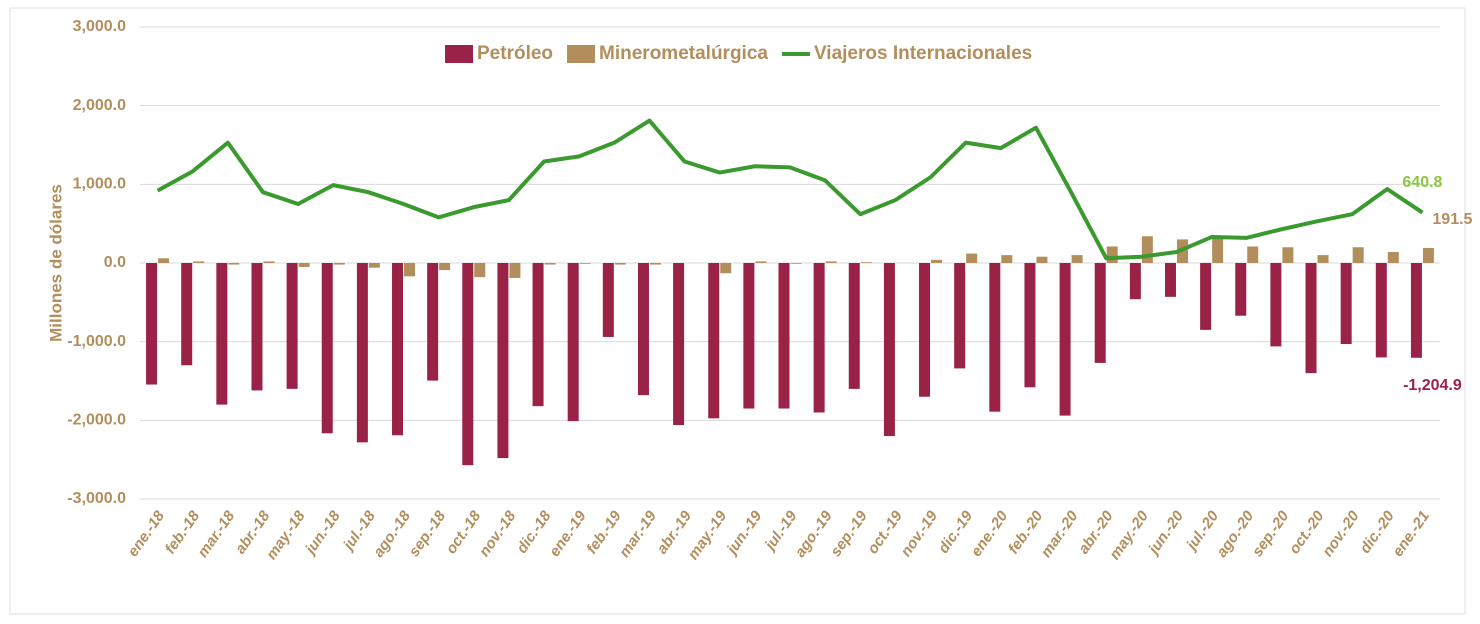 The height and width of the screenshot is (624, 1480). Describe the element at coordinates (96, 341) in the screenshot. I see `y-tick-label: -1,000.0` at that location.